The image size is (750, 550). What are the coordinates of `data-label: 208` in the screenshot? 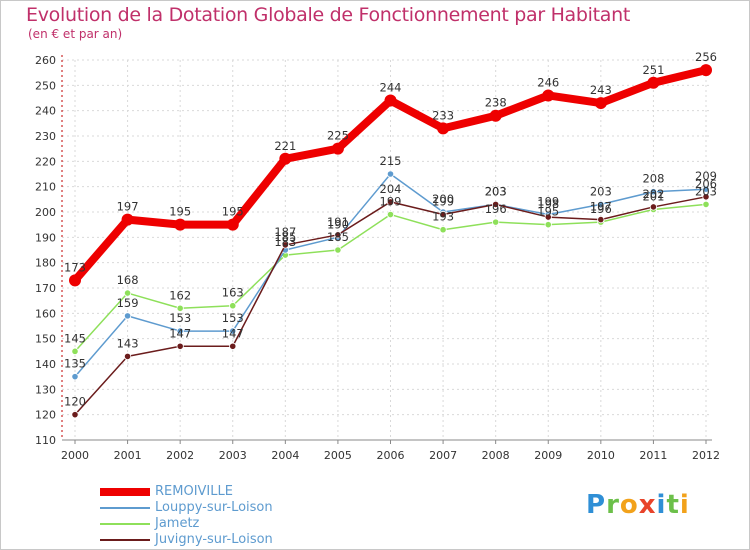 It's located at (653, 179).